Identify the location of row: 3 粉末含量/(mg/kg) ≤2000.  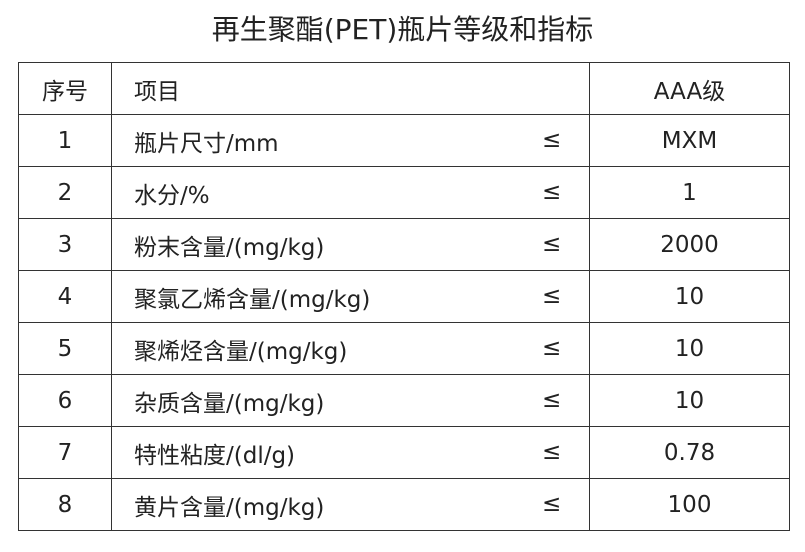
(404, 244).